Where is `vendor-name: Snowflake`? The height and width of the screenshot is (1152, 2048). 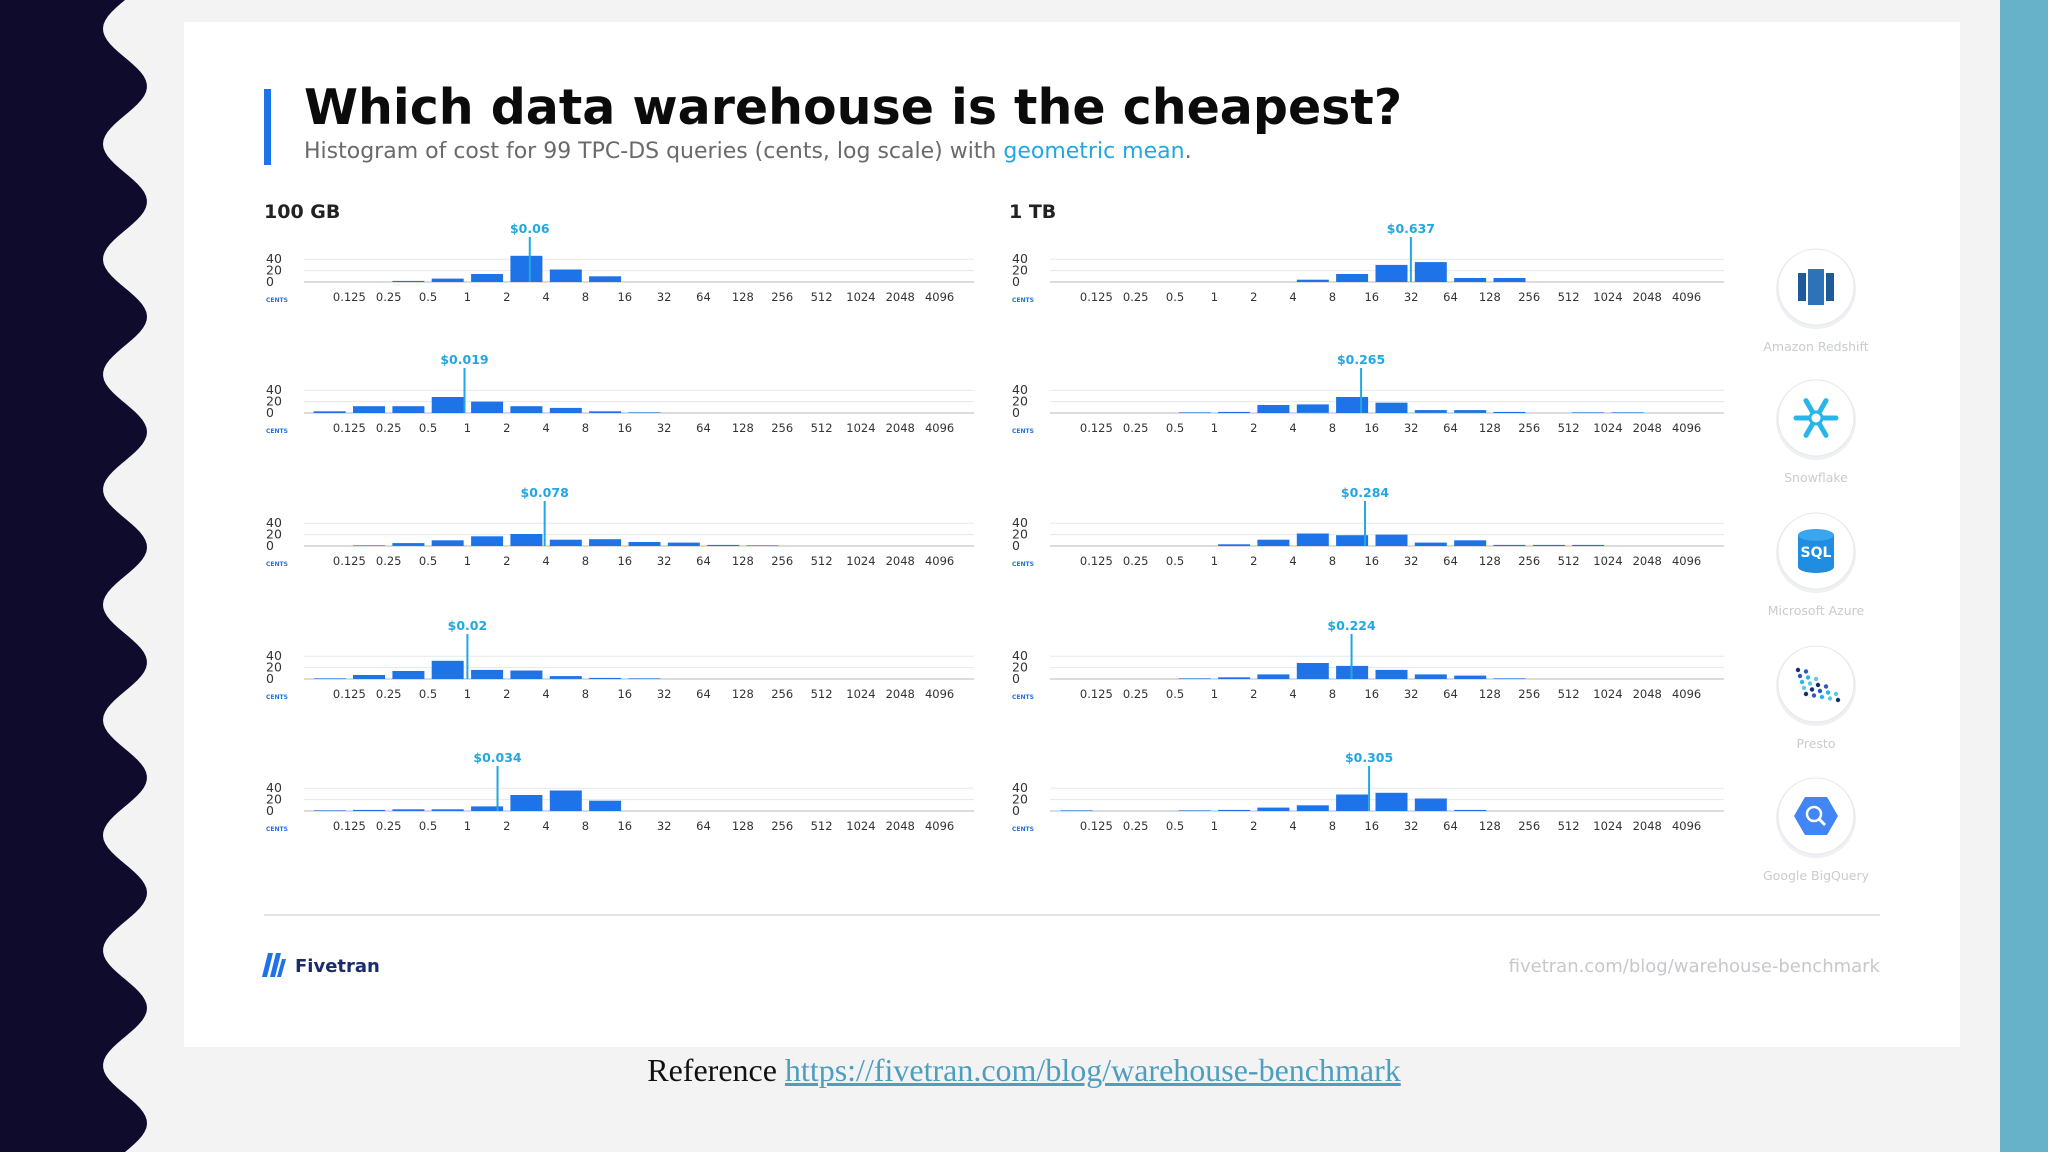 vendor-name: Snowflake is located at coordinates (1816, 477).